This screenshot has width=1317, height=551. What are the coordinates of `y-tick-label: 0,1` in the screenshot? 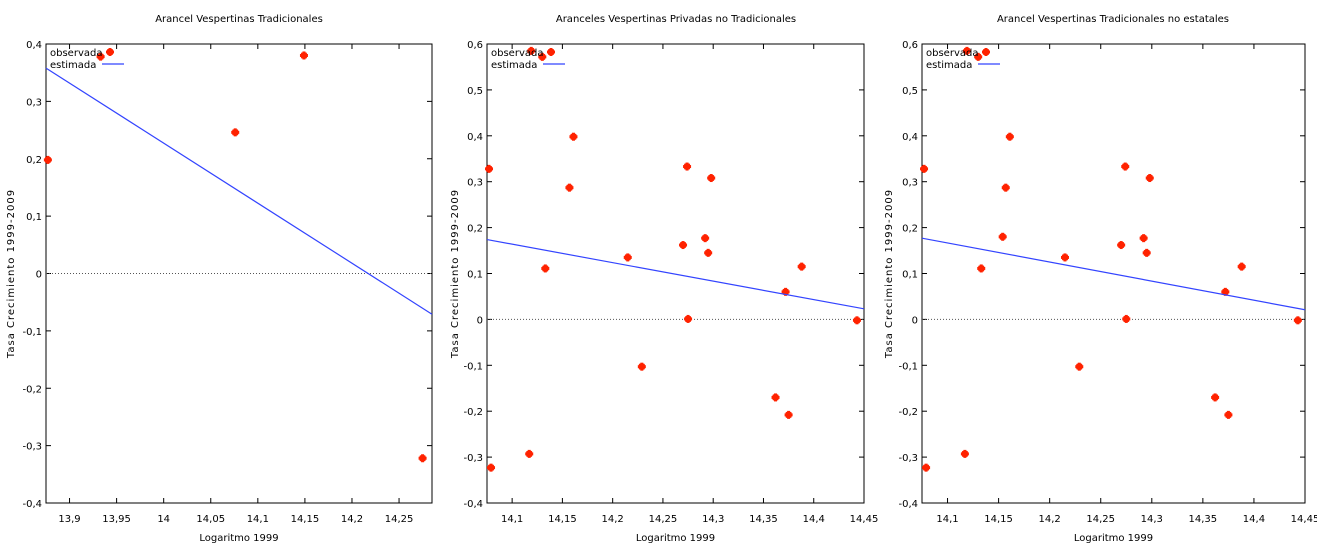 It's located at (34, 217).